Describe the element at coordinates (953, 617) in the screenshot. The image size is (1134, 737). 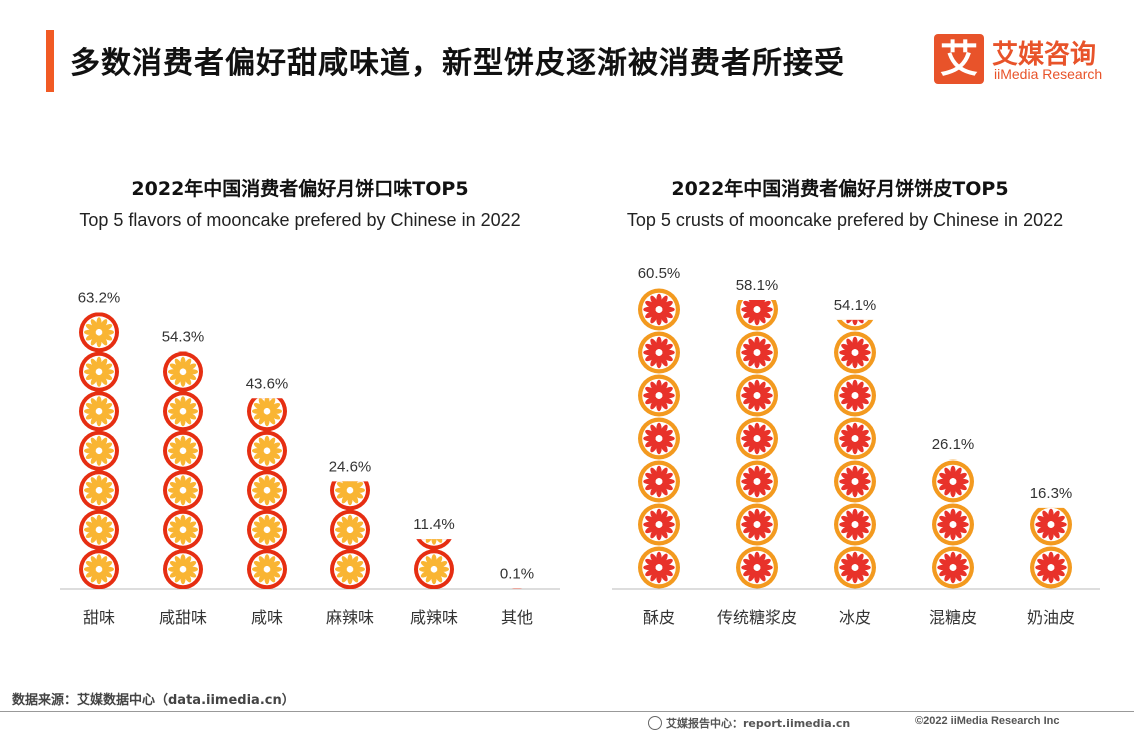
I see `crust-category-label-3: 混糖皮` at that location.